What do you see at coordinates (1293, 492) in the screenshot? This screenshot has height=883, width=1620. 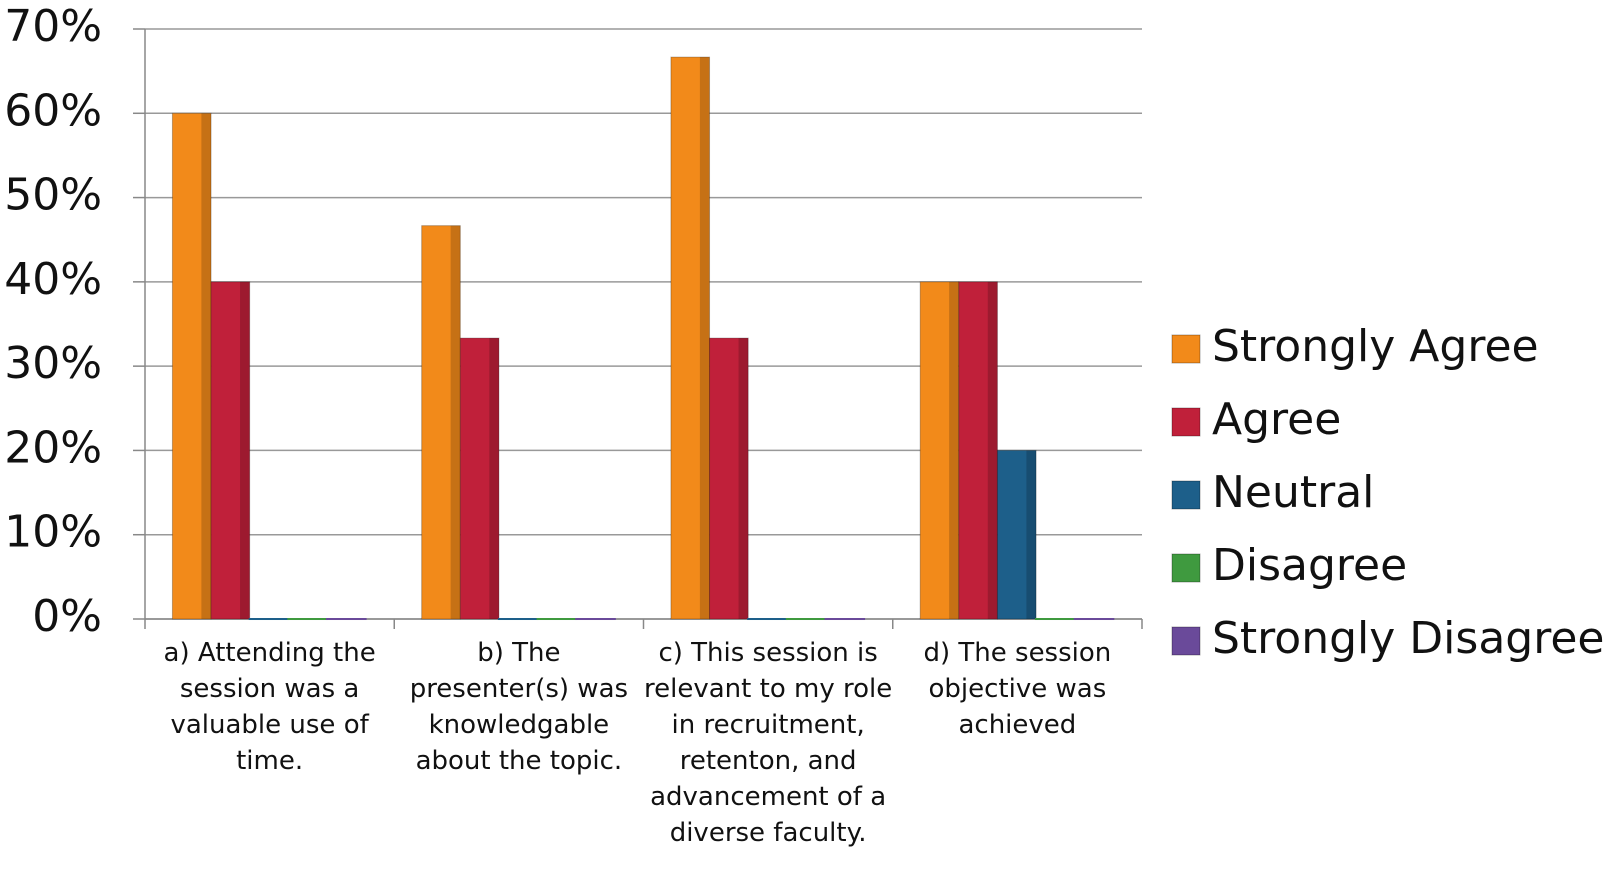 I see `legend-label: Neutral` at bounding box center [1293, 492].